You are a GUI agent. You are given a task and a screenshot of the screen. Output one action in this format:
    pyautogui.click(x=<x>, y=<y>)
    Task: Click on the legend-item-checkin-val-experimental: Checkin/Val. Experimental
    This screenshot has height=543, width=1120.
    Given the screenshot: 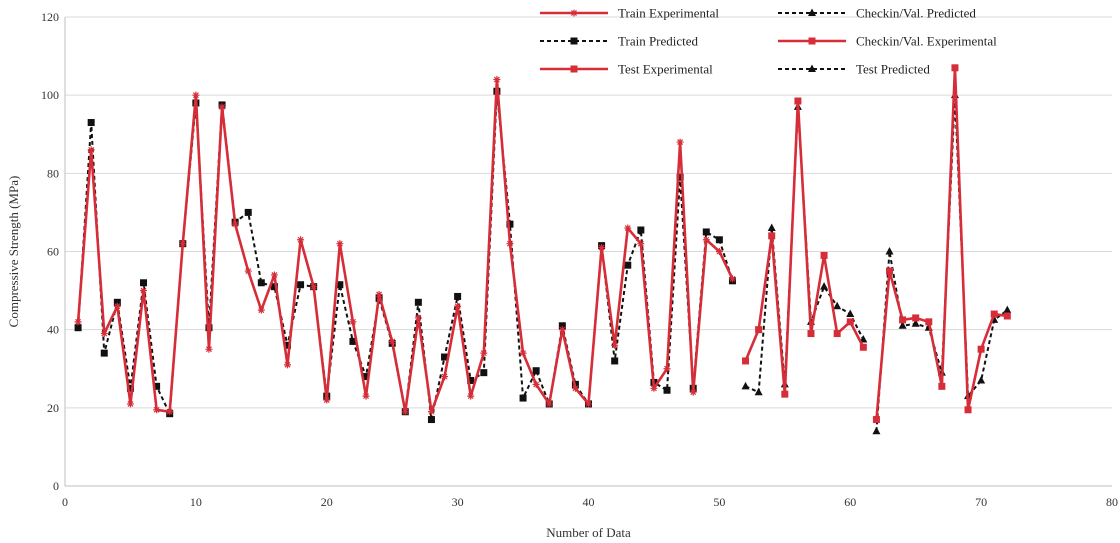 What is the action you would take?
    pyautogui.click(x=887, y=41)
    